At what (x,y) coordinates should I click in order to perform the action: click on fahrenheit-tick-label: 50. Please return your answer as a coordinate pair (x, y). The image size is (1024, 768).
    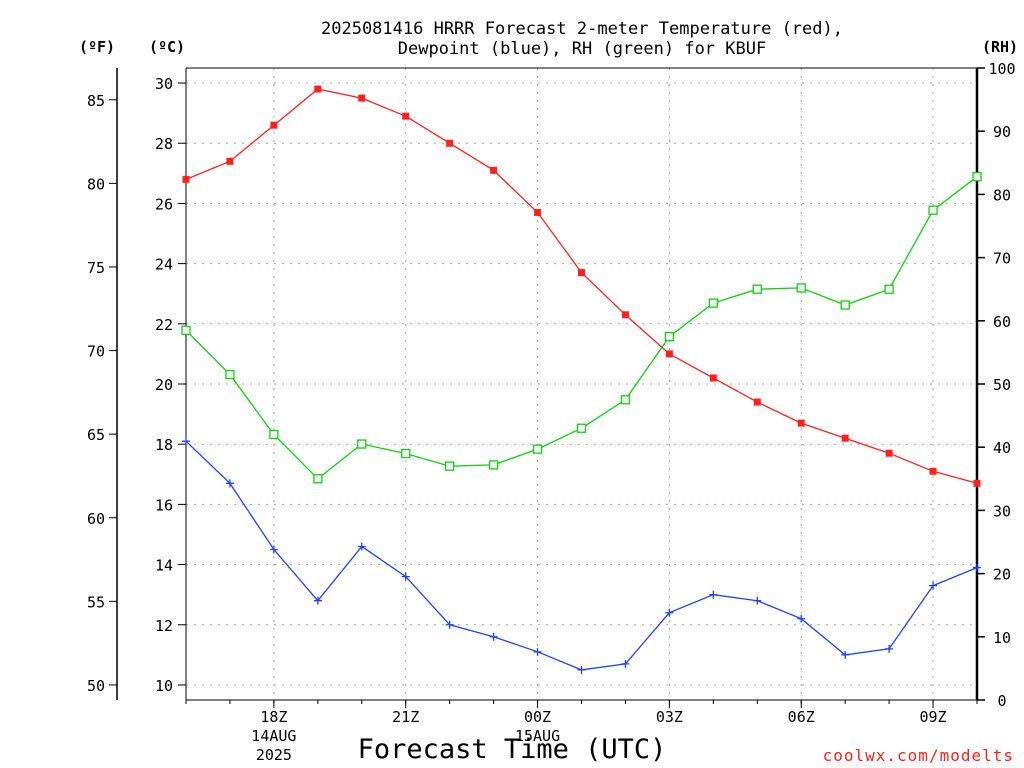
    Looking at the image, I should click on (96, 686).